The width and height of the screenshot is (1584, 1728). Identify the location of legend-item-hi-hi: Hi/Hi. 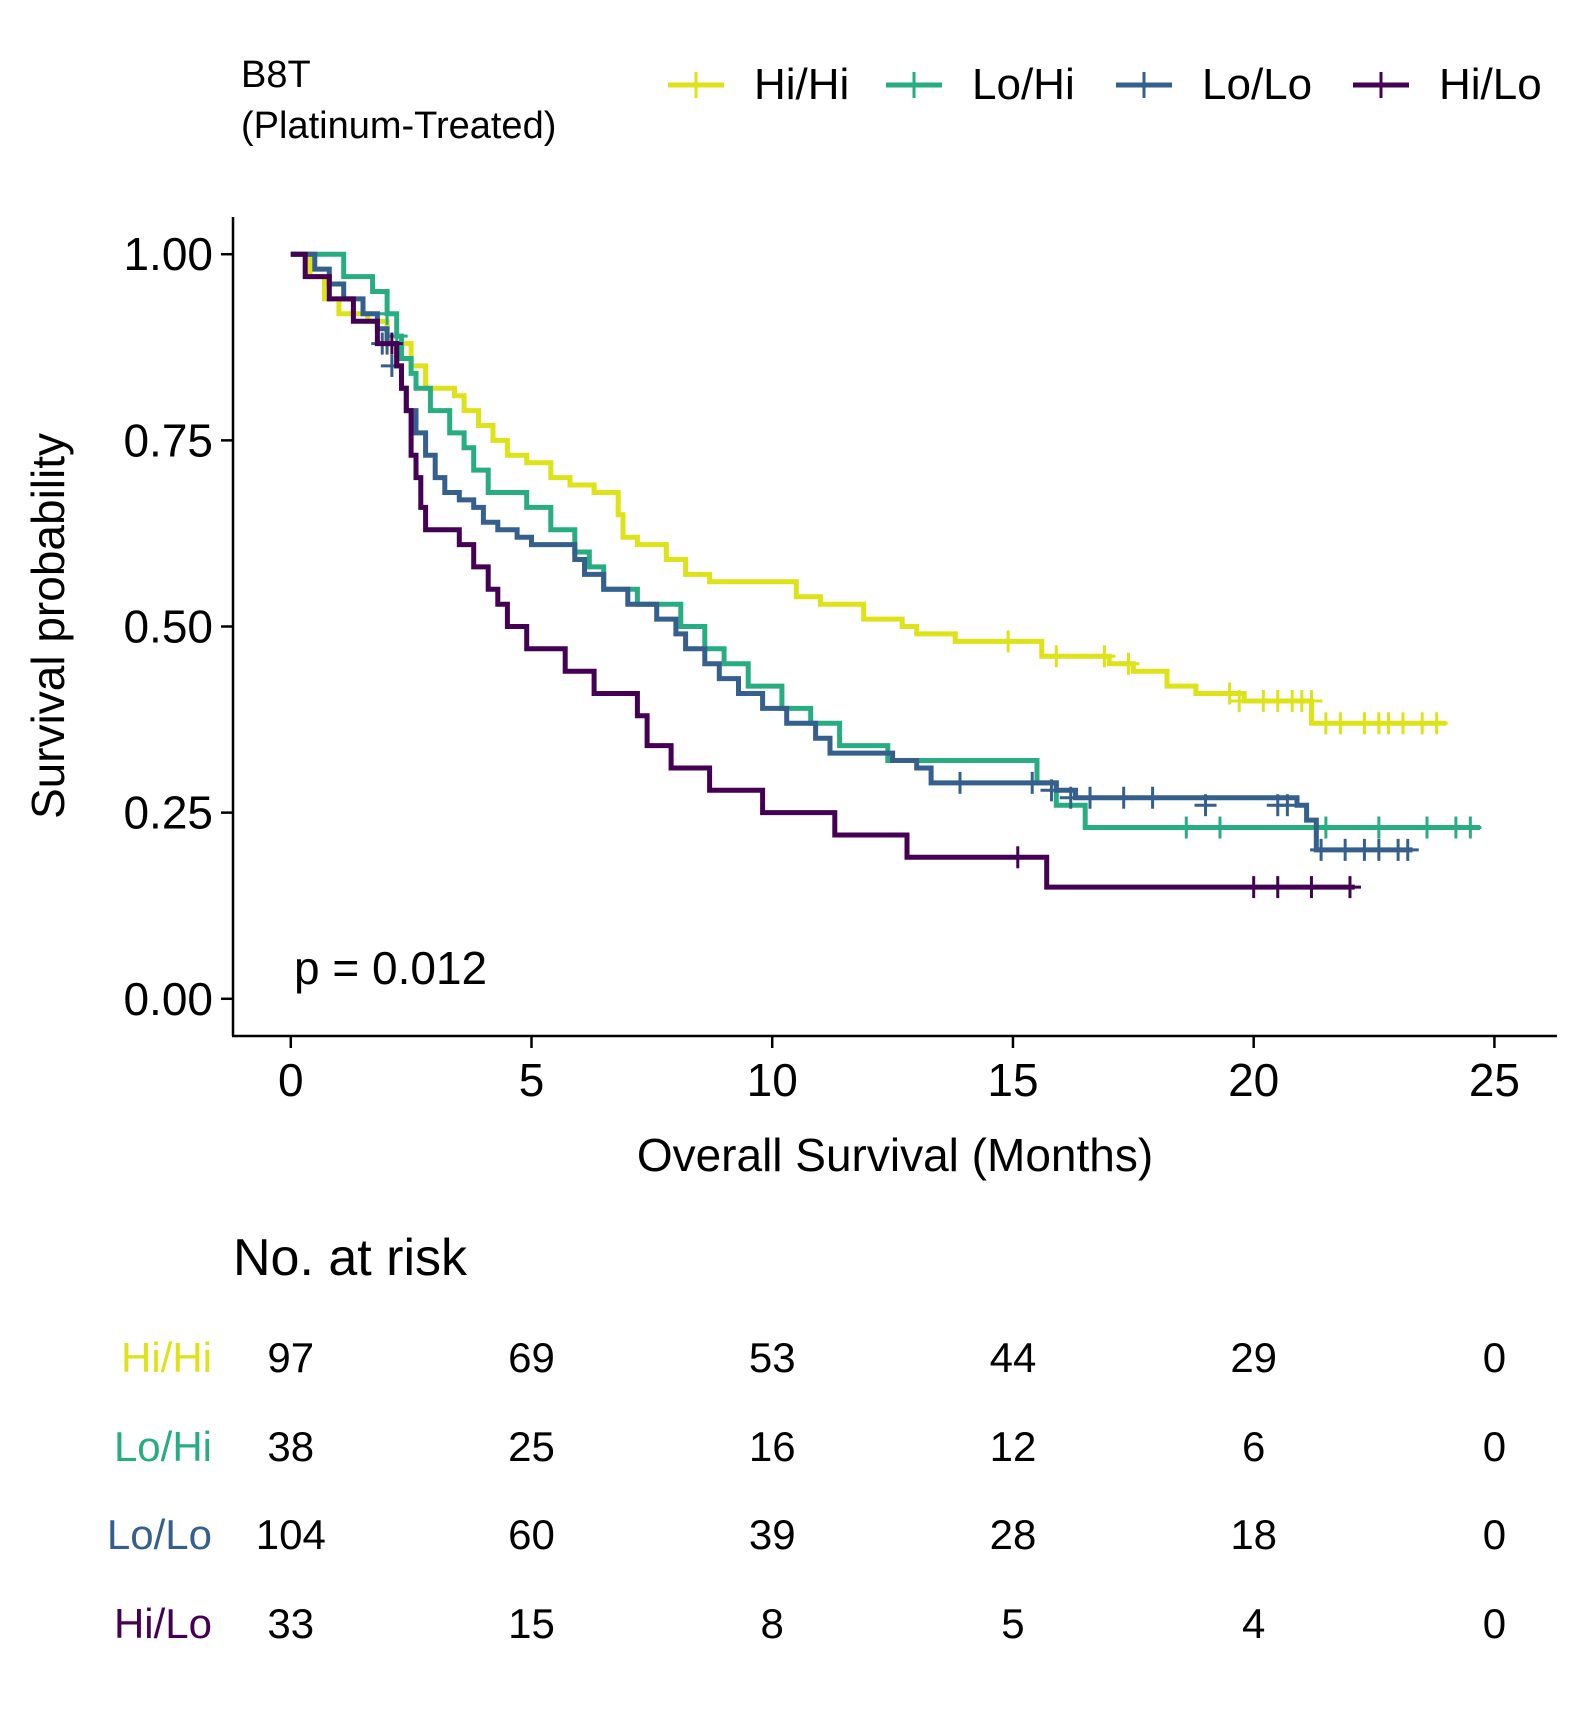
(758, 84).